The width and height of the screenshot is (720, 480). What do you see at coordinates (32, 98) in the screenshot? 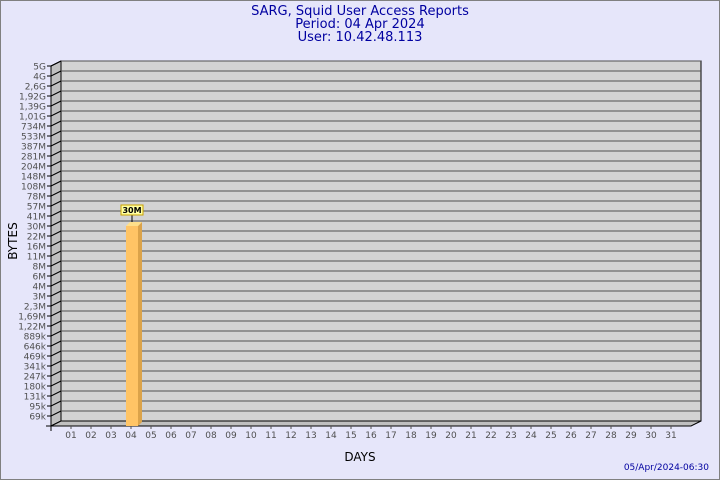
I see `y-tick-label: 1,92G` at bounding box center [32, 98].